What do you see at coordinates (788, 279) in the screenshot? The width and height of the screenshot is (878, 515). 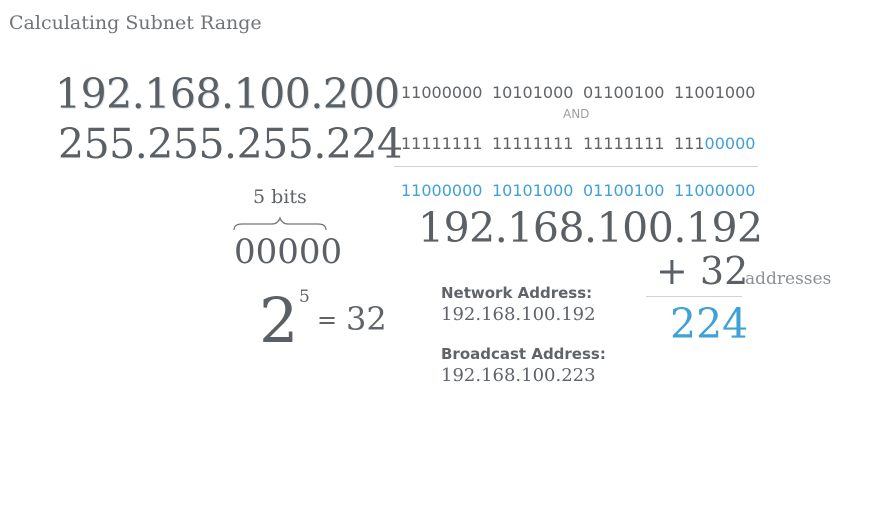 I see `addresses-label: addresses` at bounding box center [788, 279].